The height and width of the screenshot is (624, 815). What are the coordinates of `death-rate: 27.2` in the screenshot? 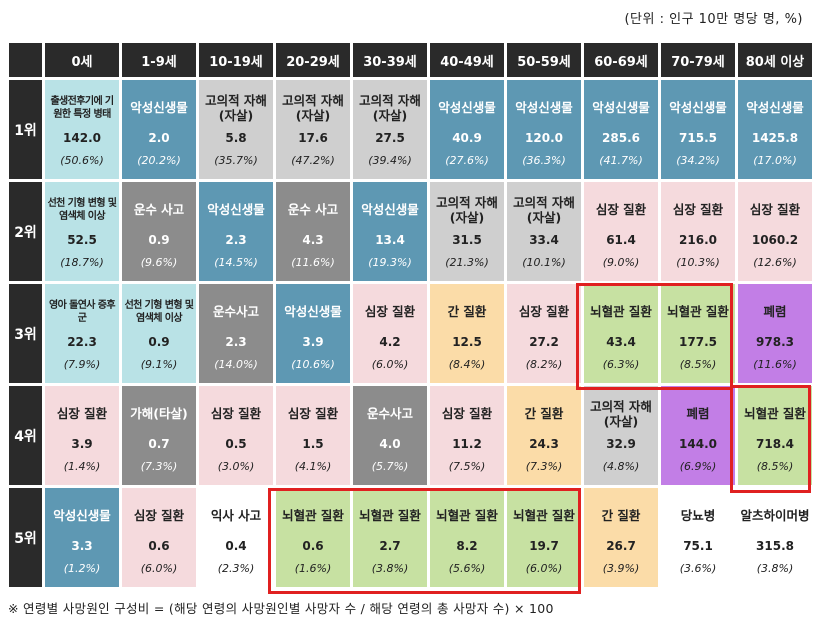 It's located at (544, 342).